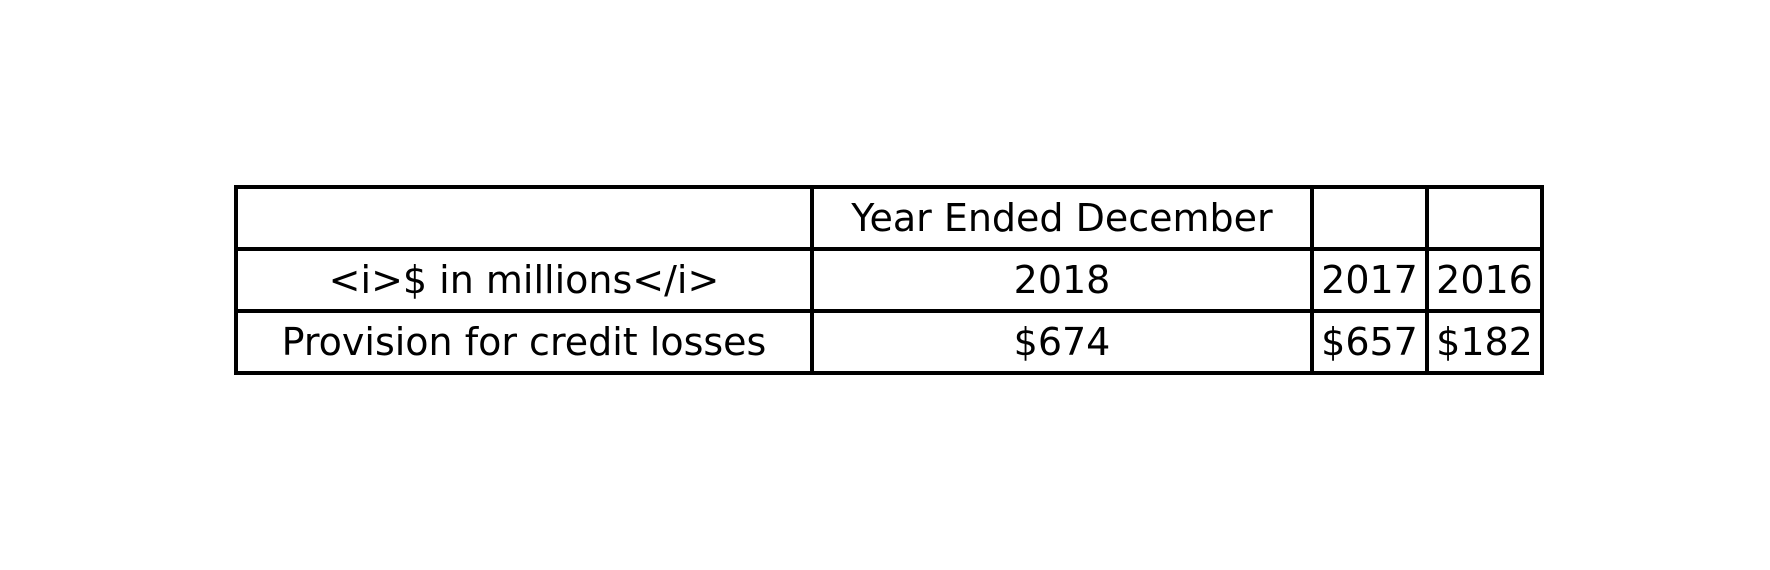 Image resolution: width=1770 pixels, height=570 pixels. I want to click on table-header-row: Year Ended December, so click(889, 218).